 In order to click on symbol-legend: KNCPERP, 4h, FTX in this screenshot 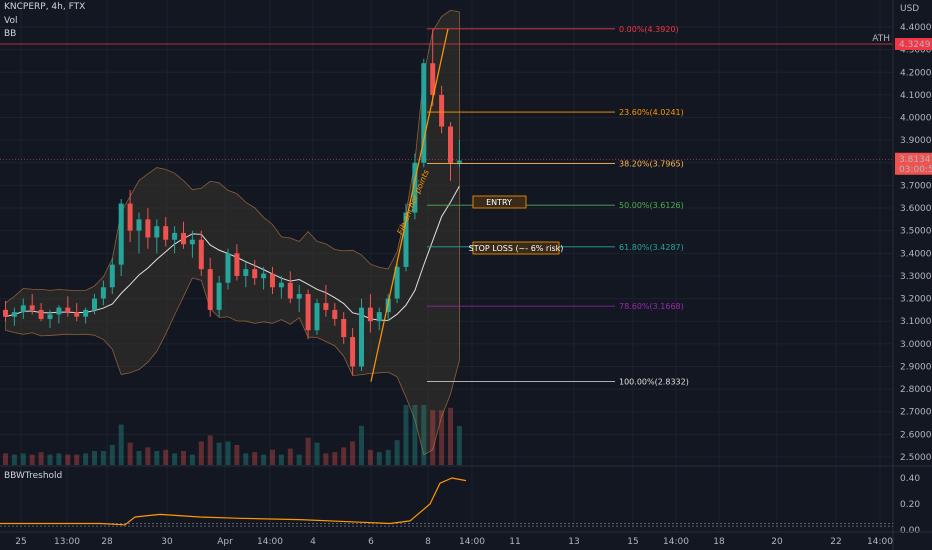, I will do `click(45, 7)`.